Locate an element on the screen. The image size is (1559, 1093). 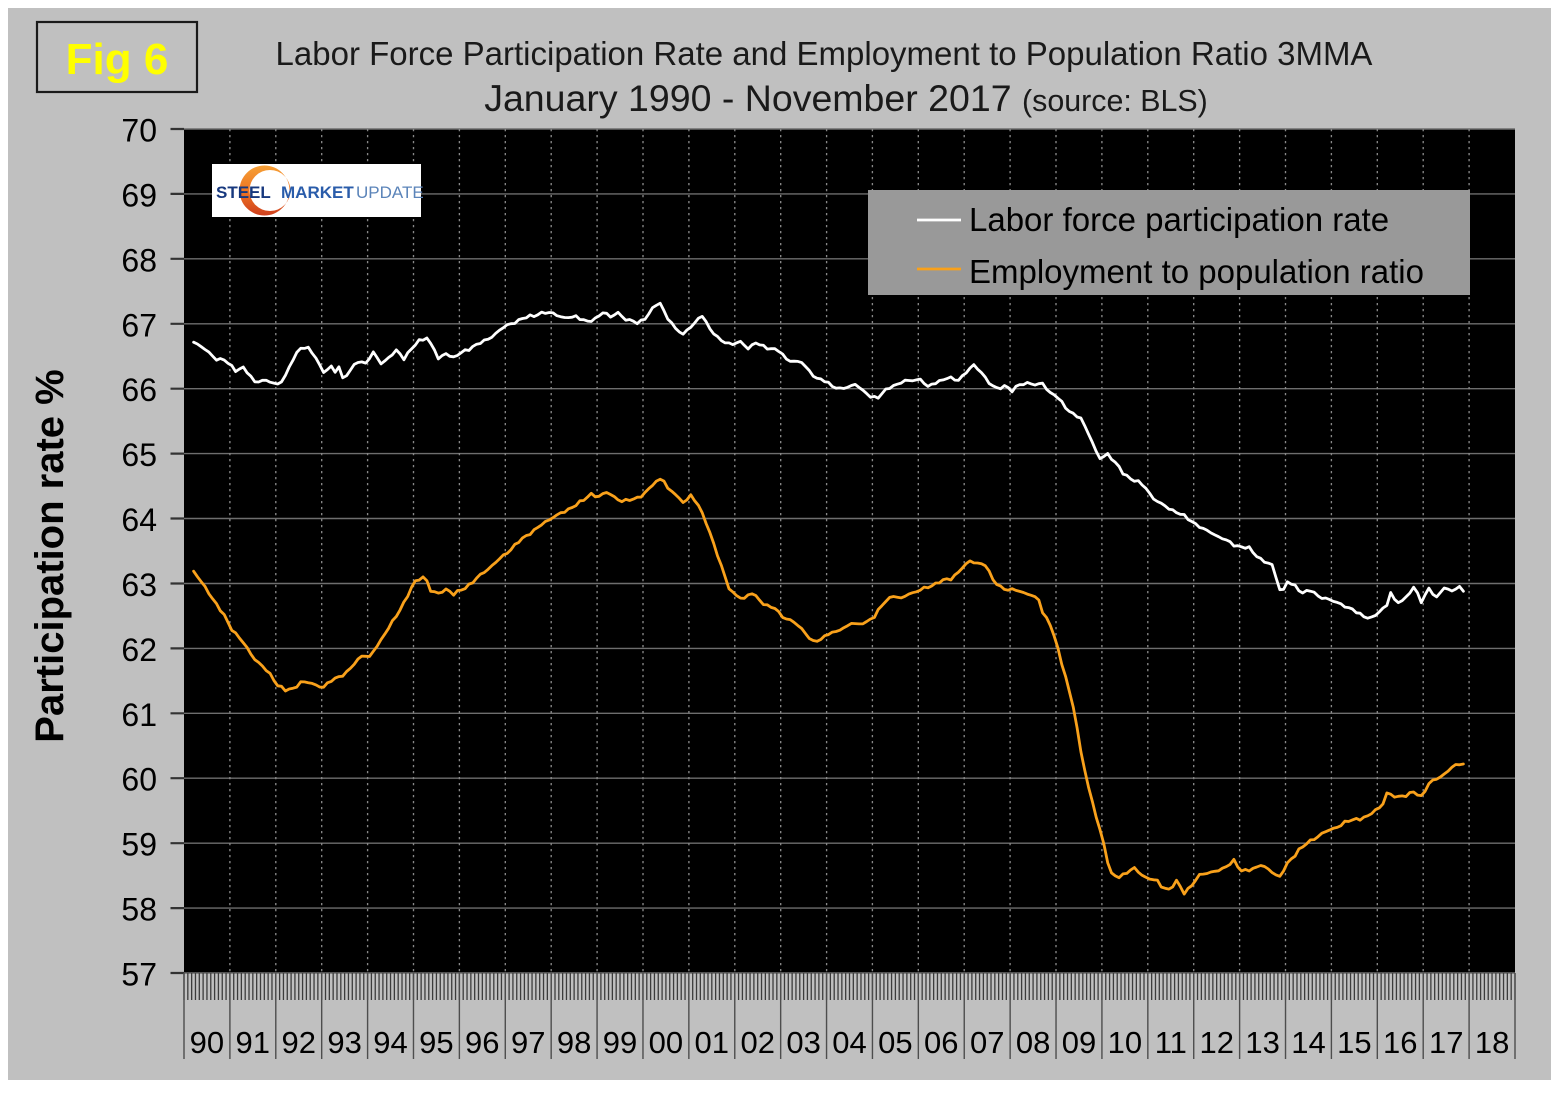
svg-text: 08 is located at coordinates (1033, 1042).